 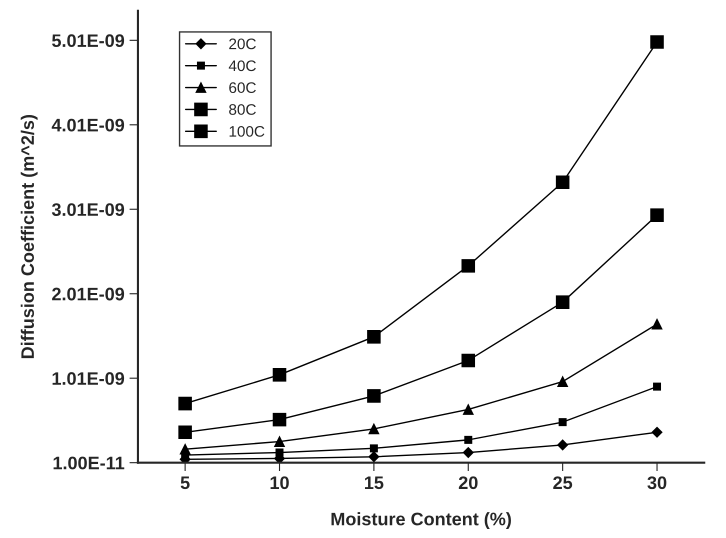 What do you see at coordinates (374, 483) in the screenshot?
I see `x-tick-label: 15` at bounding box center [374, 483].